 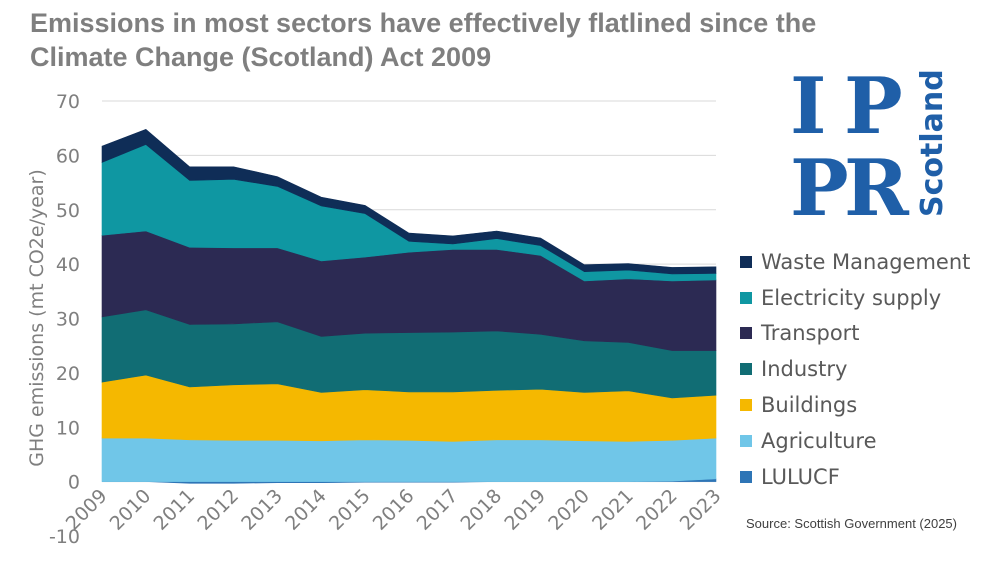 What do you see at coordinates (809, 405) in the screenshot?
I see `legend-label: Buildings` at bounding box center [809, 405].